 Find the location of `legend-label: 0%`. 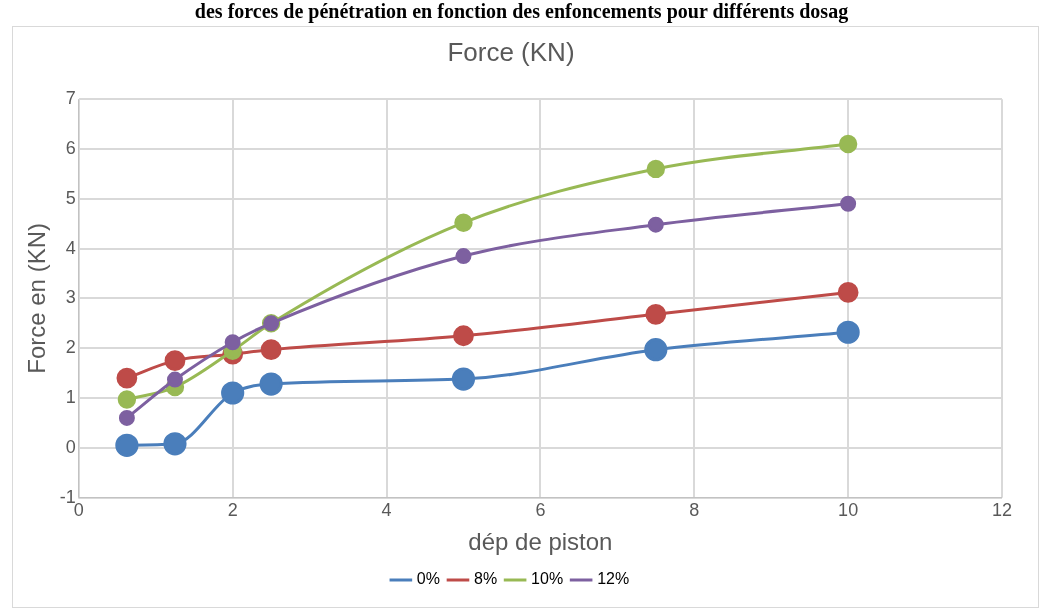

legend-label: 0% is located at coordinates (428, 579).